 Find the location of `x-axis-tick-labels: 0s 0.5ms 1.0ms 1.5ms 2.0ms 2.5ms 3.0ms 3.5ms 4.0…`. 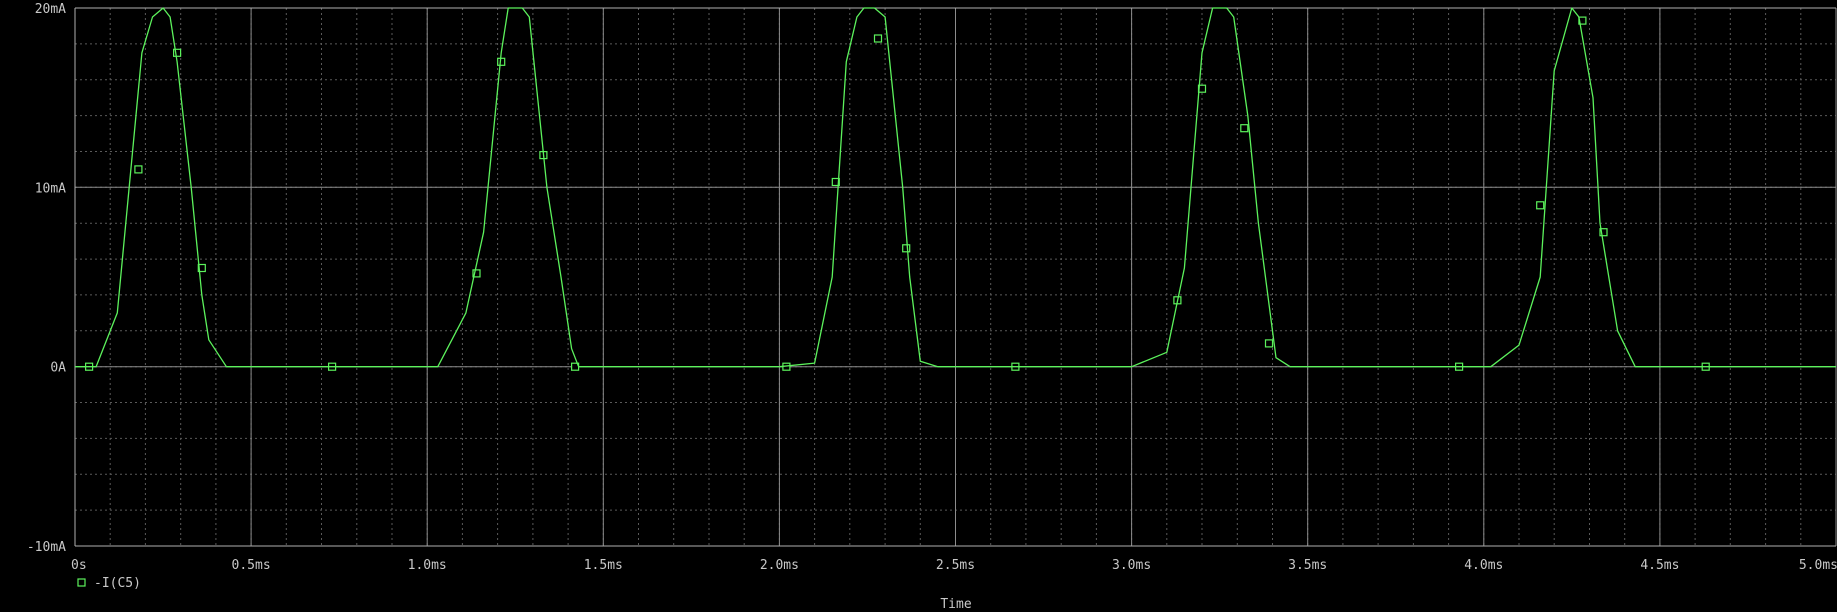

x-axis-tick-labels: 0s 0.5ms 1.0ms 1.5ms 2.0ms 2.5ms 3.0ms 3.5ms 4.0… is located at coordinates (954, 565).